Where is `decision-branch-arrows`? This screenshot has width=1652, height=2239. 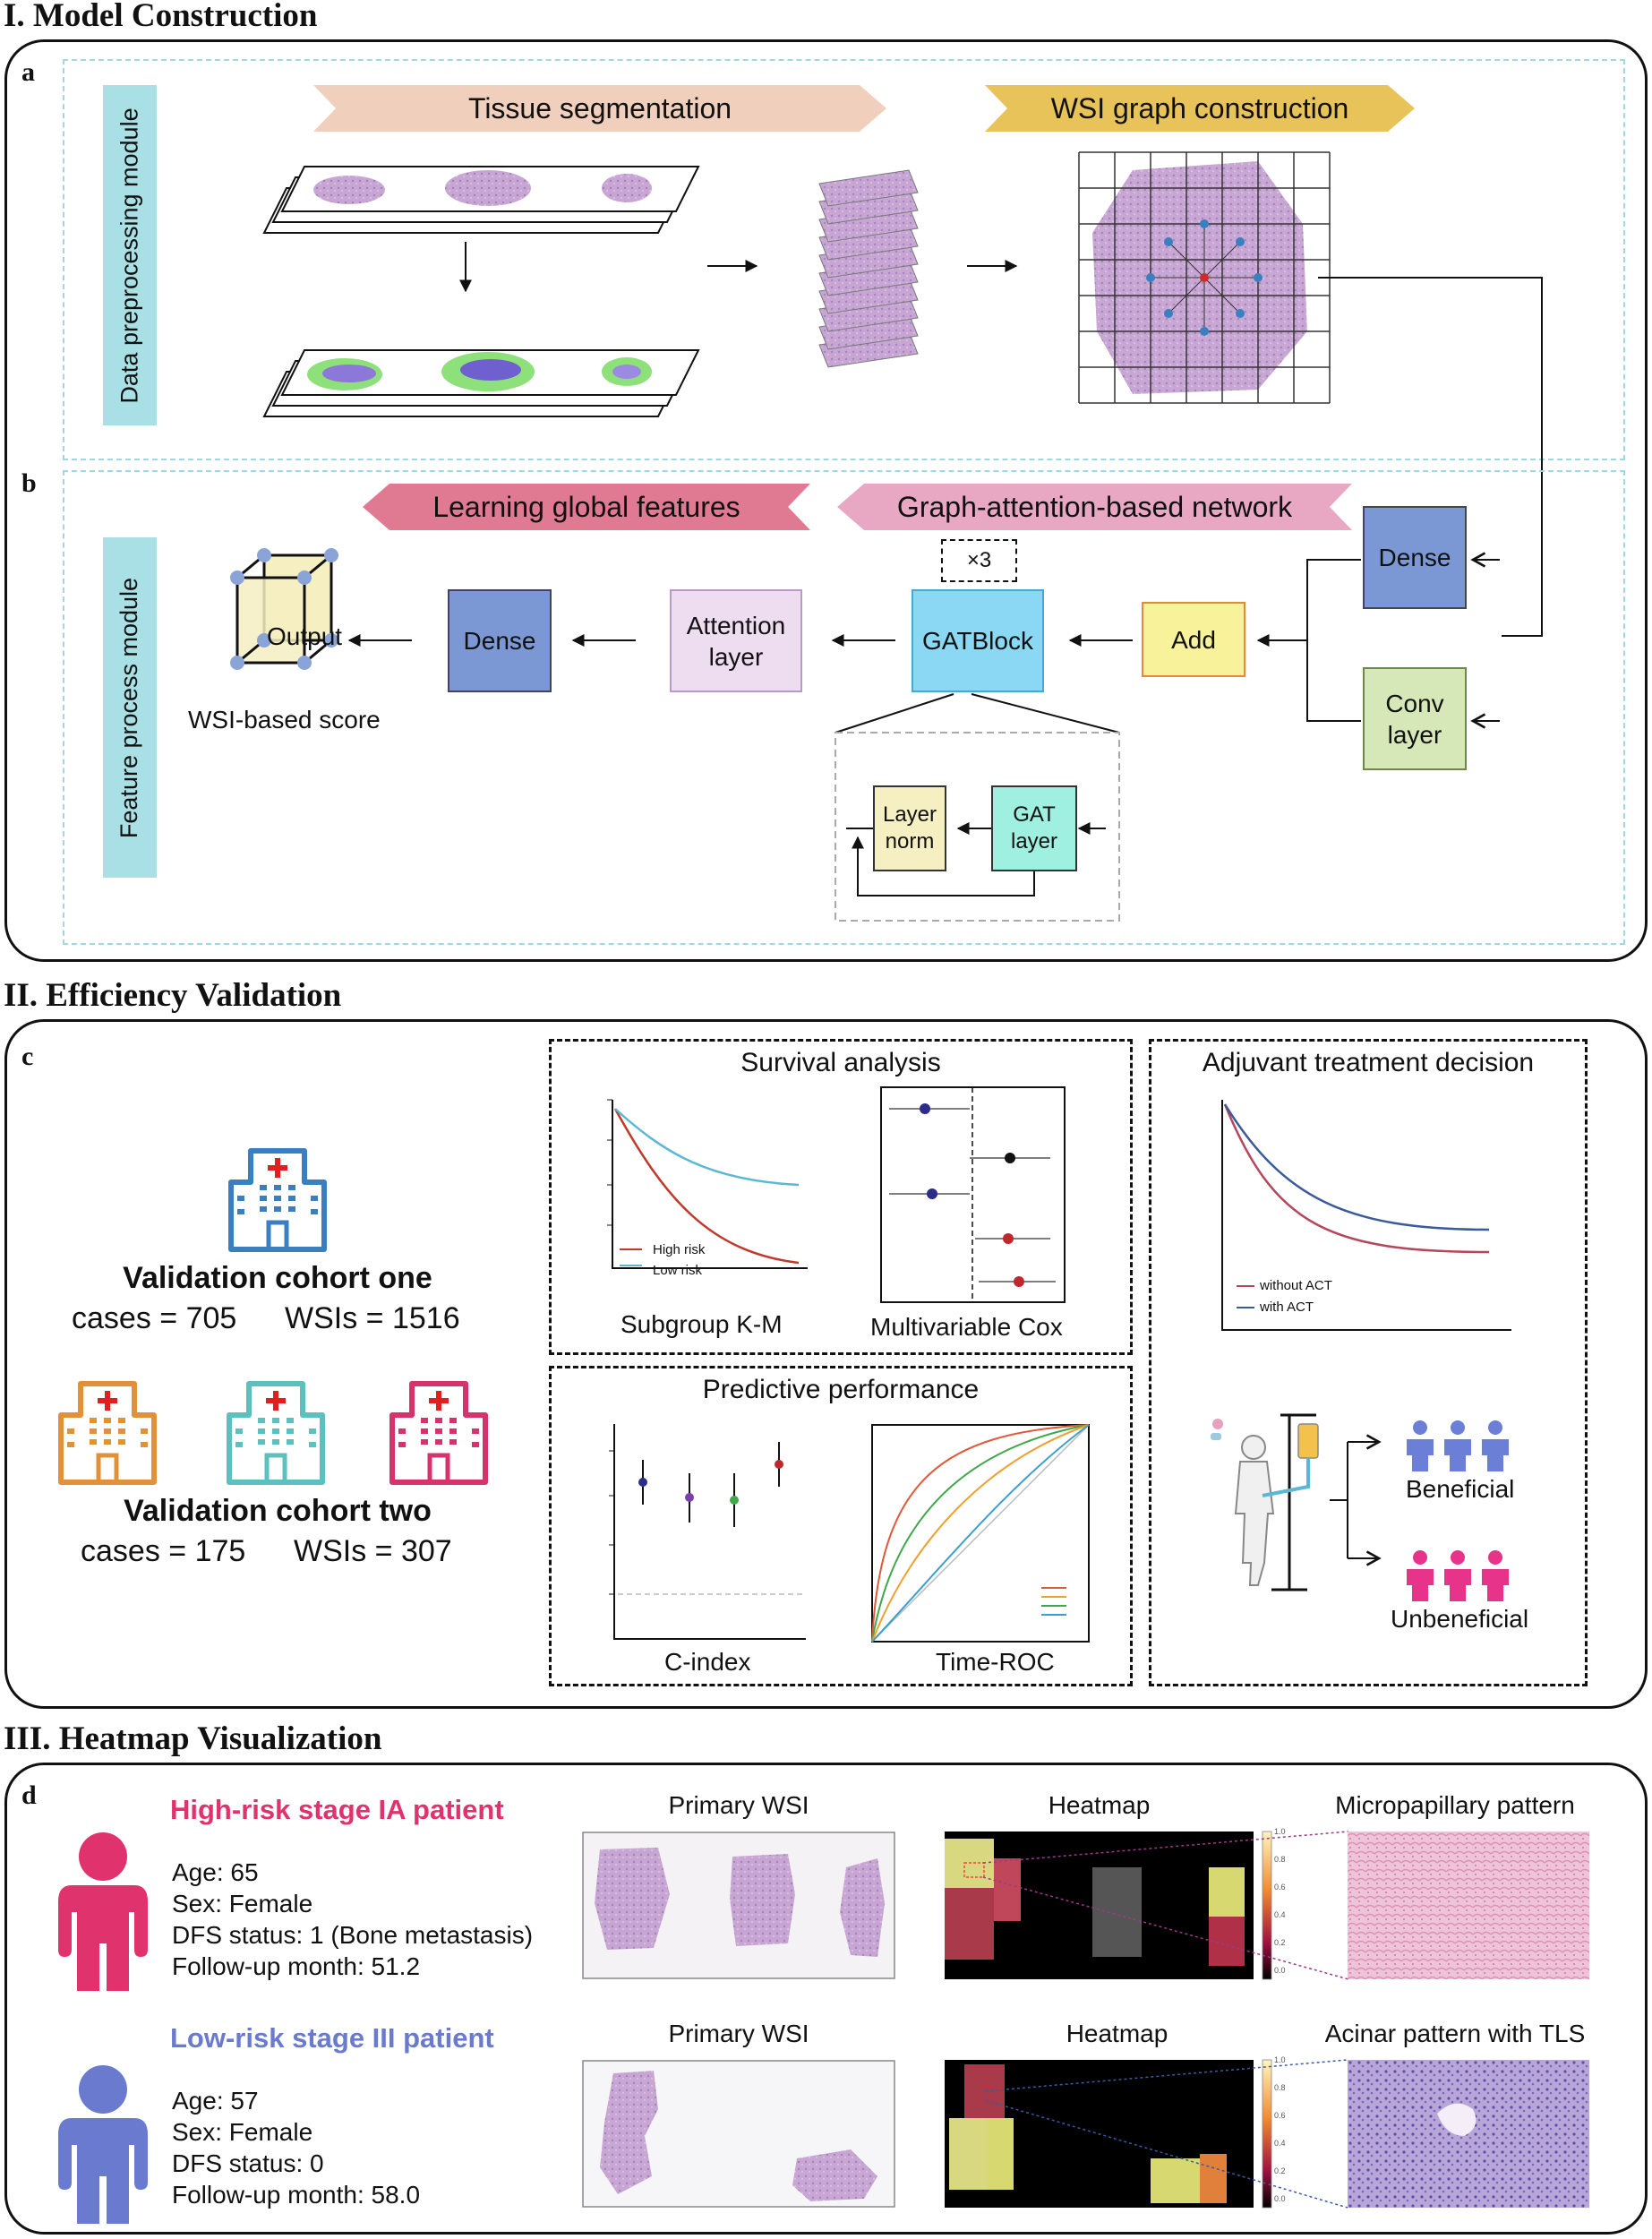
decision-branch-arrows is located at coordinates (1356, 1500).